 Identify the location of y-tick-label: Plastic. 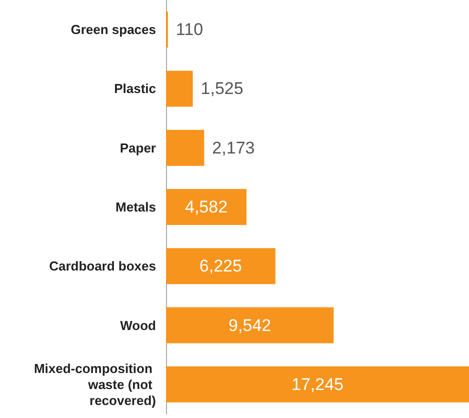
(135, 88).